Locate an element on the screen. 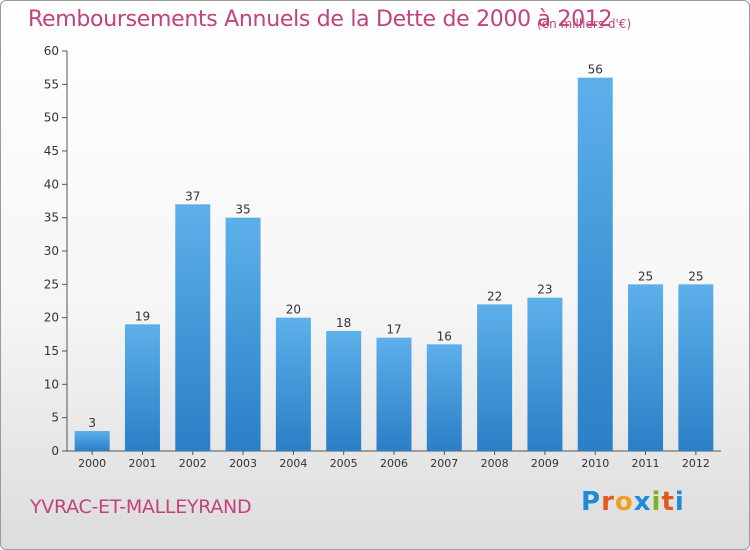  y-tick-label: 25 is located at coordinates (51, 284).